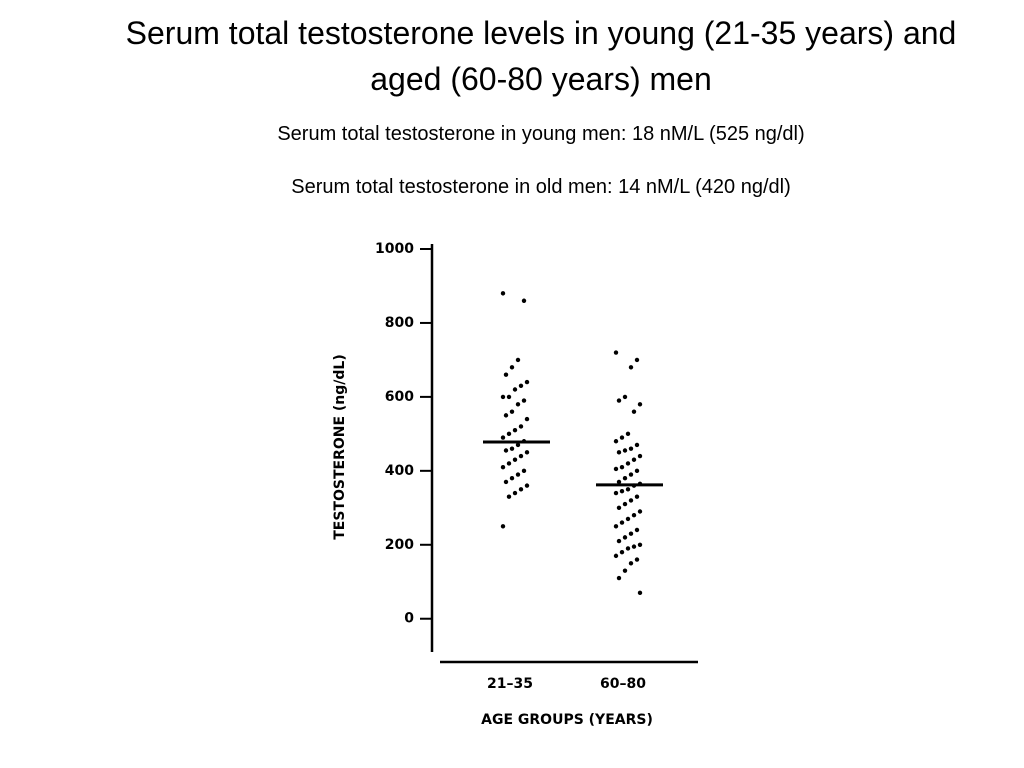  I want to click on y-tick-label: 1000, so click(394, 249).